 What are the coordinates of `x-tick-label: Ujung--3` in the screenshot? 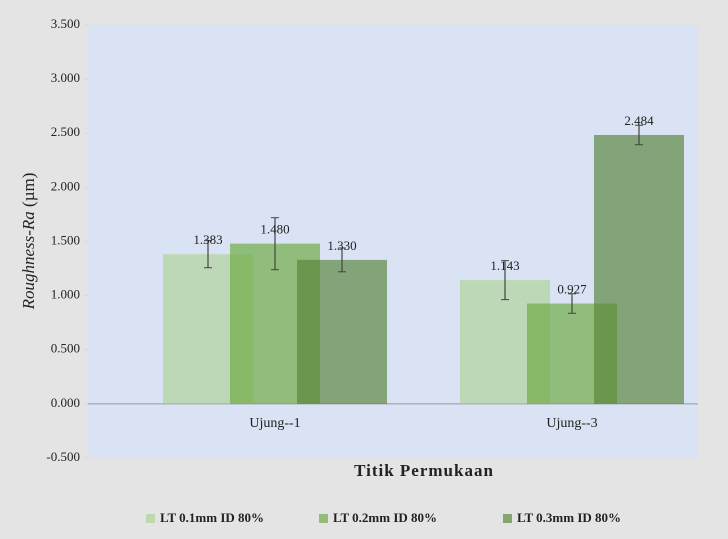 It's located at (571, 423).